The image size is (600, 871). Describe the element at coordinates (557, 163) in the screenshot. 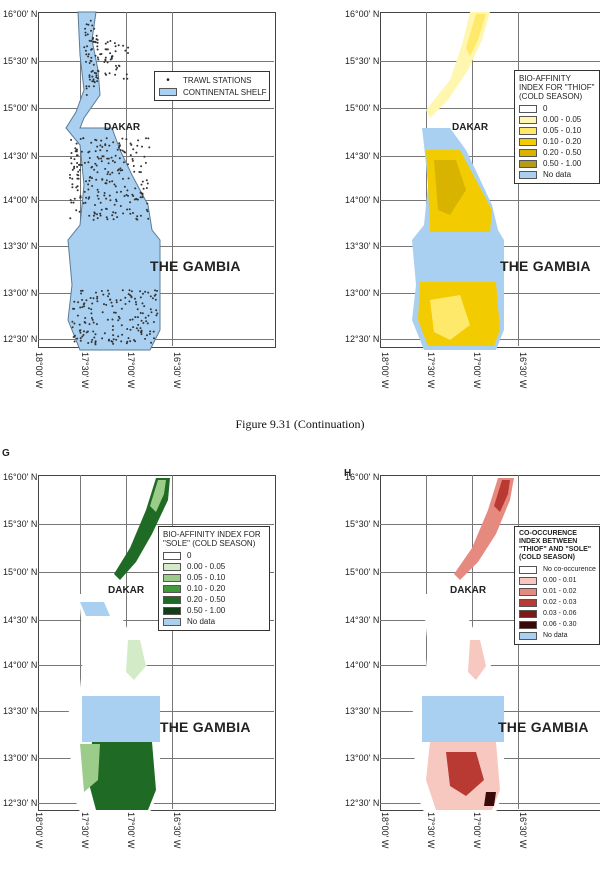

I see `legend-row: 0.50 - 1.00` at that location.